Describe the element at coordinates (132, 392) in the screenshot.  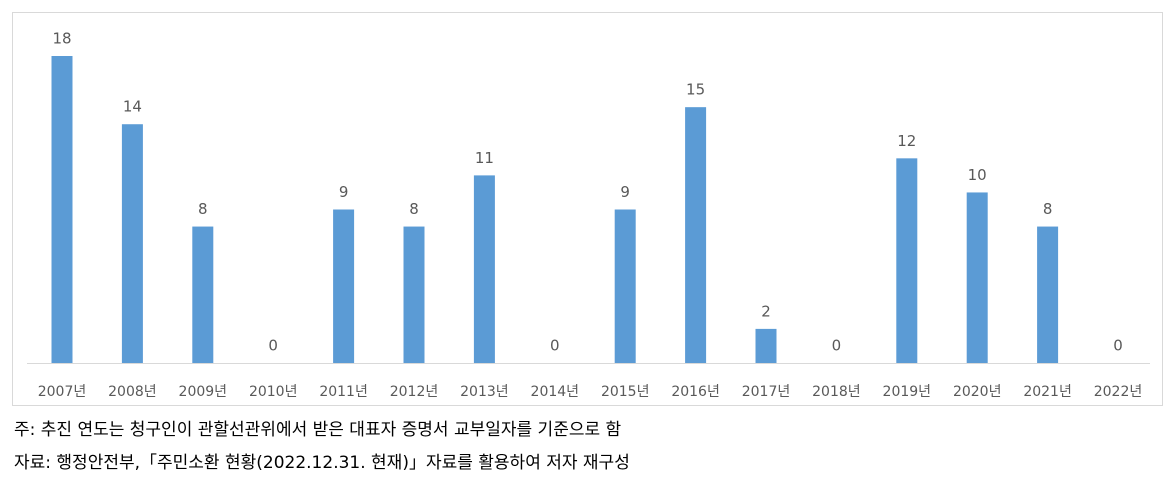
I see `x-tick-label: 2008년` at that location.